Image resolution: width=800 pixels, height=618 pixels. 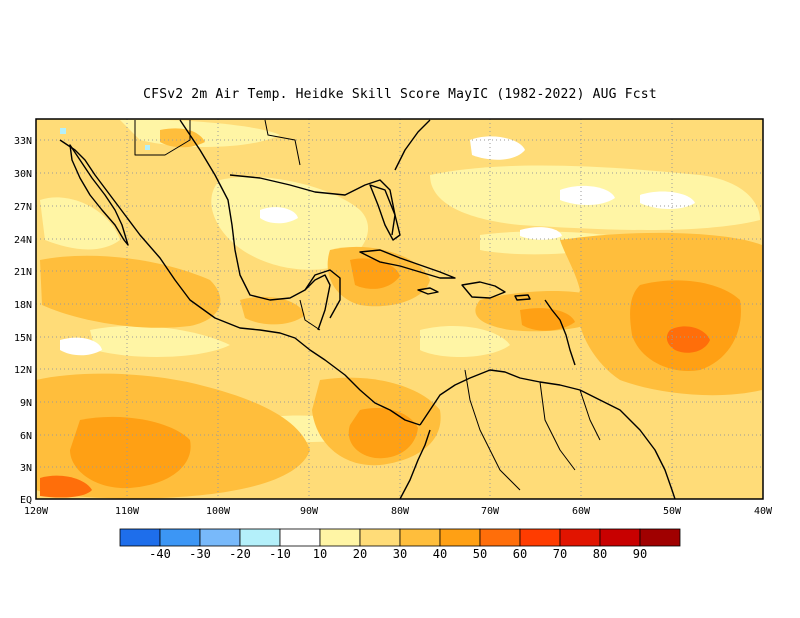 What do you see at coordinates (105, 139) in the screenshot?
I see `field-band-neg10` at bounding box center [105, 139].